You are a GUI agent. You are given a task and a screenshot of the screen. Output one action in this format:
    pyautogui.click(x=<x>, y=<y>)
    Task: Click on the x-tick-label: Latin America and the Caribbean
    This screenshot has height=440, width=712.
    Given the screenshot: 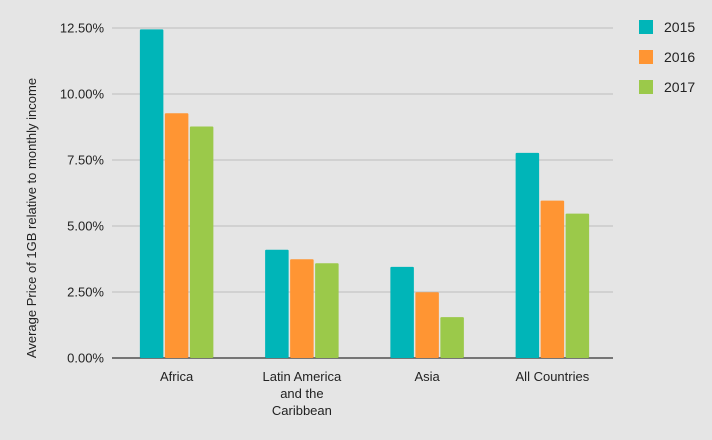 What is the action you would take?
    pyautogui.click(x=302, y=393)
    